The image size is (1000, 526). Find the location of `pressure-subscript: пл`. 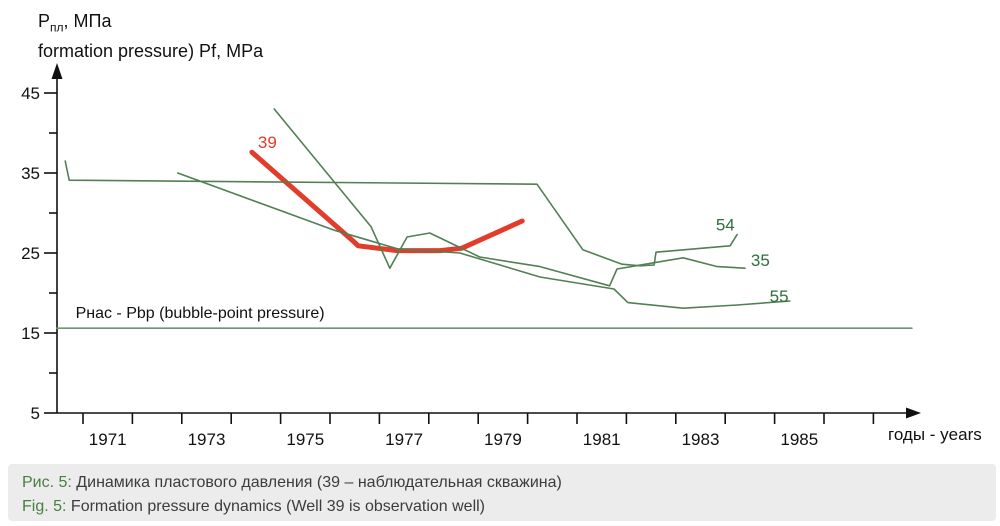

pressure-subscript: пл is located at coordinates (57, 27).